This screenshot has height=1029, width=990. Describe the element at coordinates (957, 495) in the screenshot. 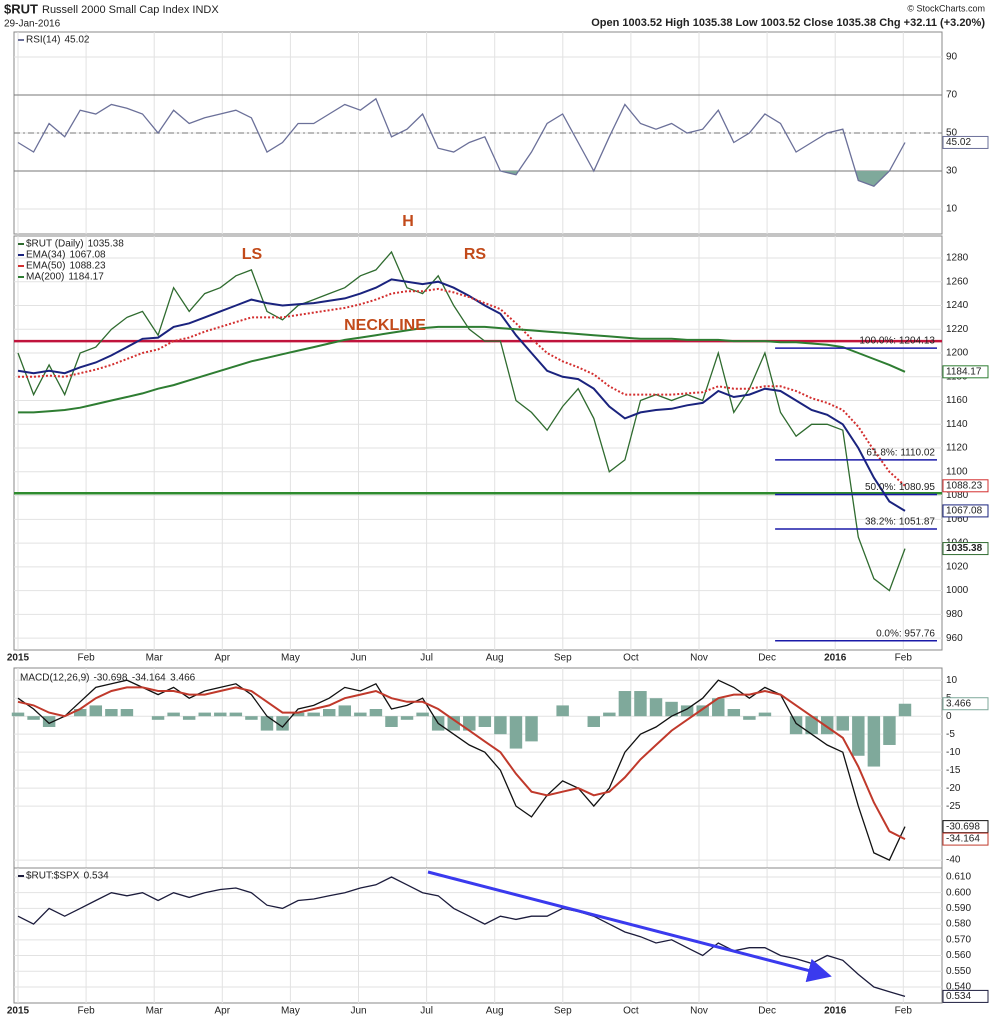

I see `y-tick-label: 1080` at that location.